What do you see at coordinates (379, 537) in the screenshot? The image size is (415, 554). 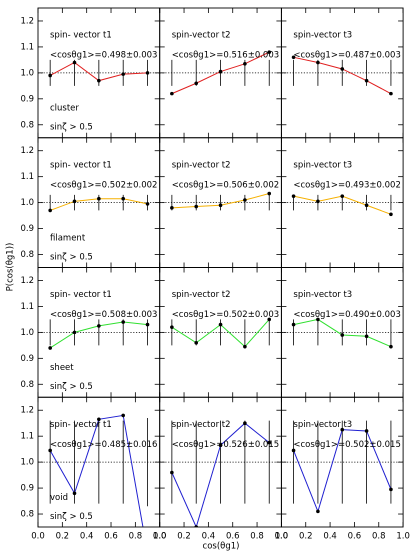 I see `x-tick-label: 0.8` at bounding box center [379, 537].